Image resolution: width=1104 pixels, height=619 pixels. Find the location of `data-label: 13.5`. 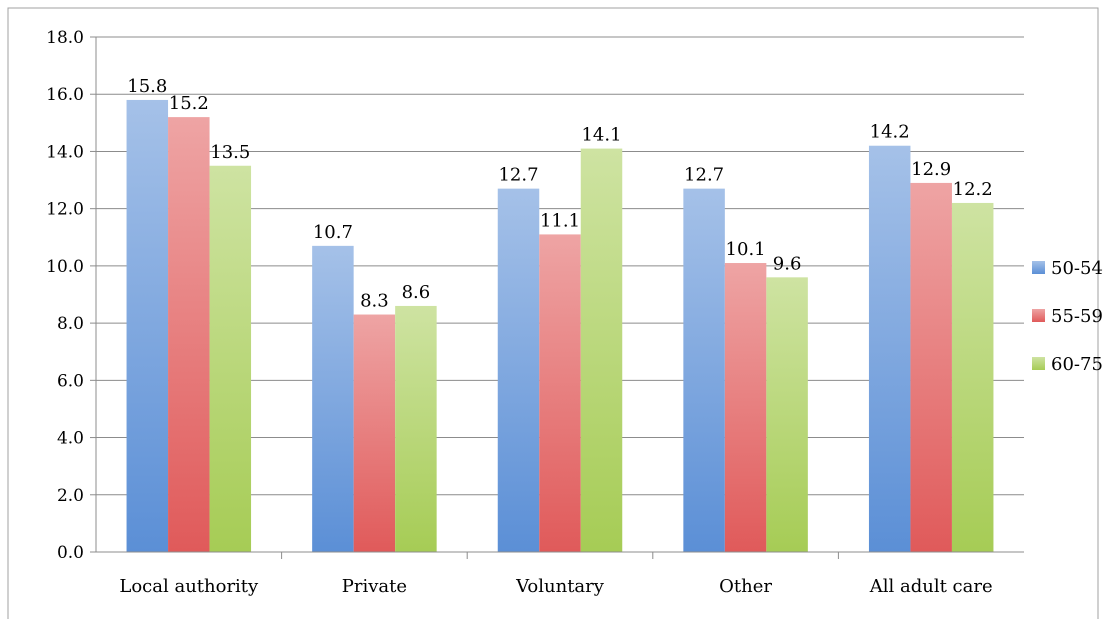

data-label: 13.5 is located at coordinates (230, 152).